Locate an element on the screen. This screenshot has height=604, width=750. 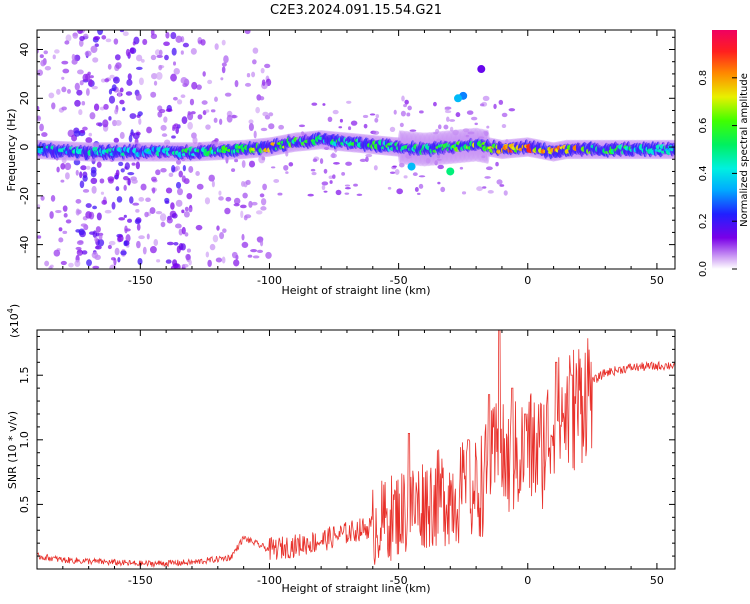
y-tick-label: -40 is located at coordinates (24, 245).